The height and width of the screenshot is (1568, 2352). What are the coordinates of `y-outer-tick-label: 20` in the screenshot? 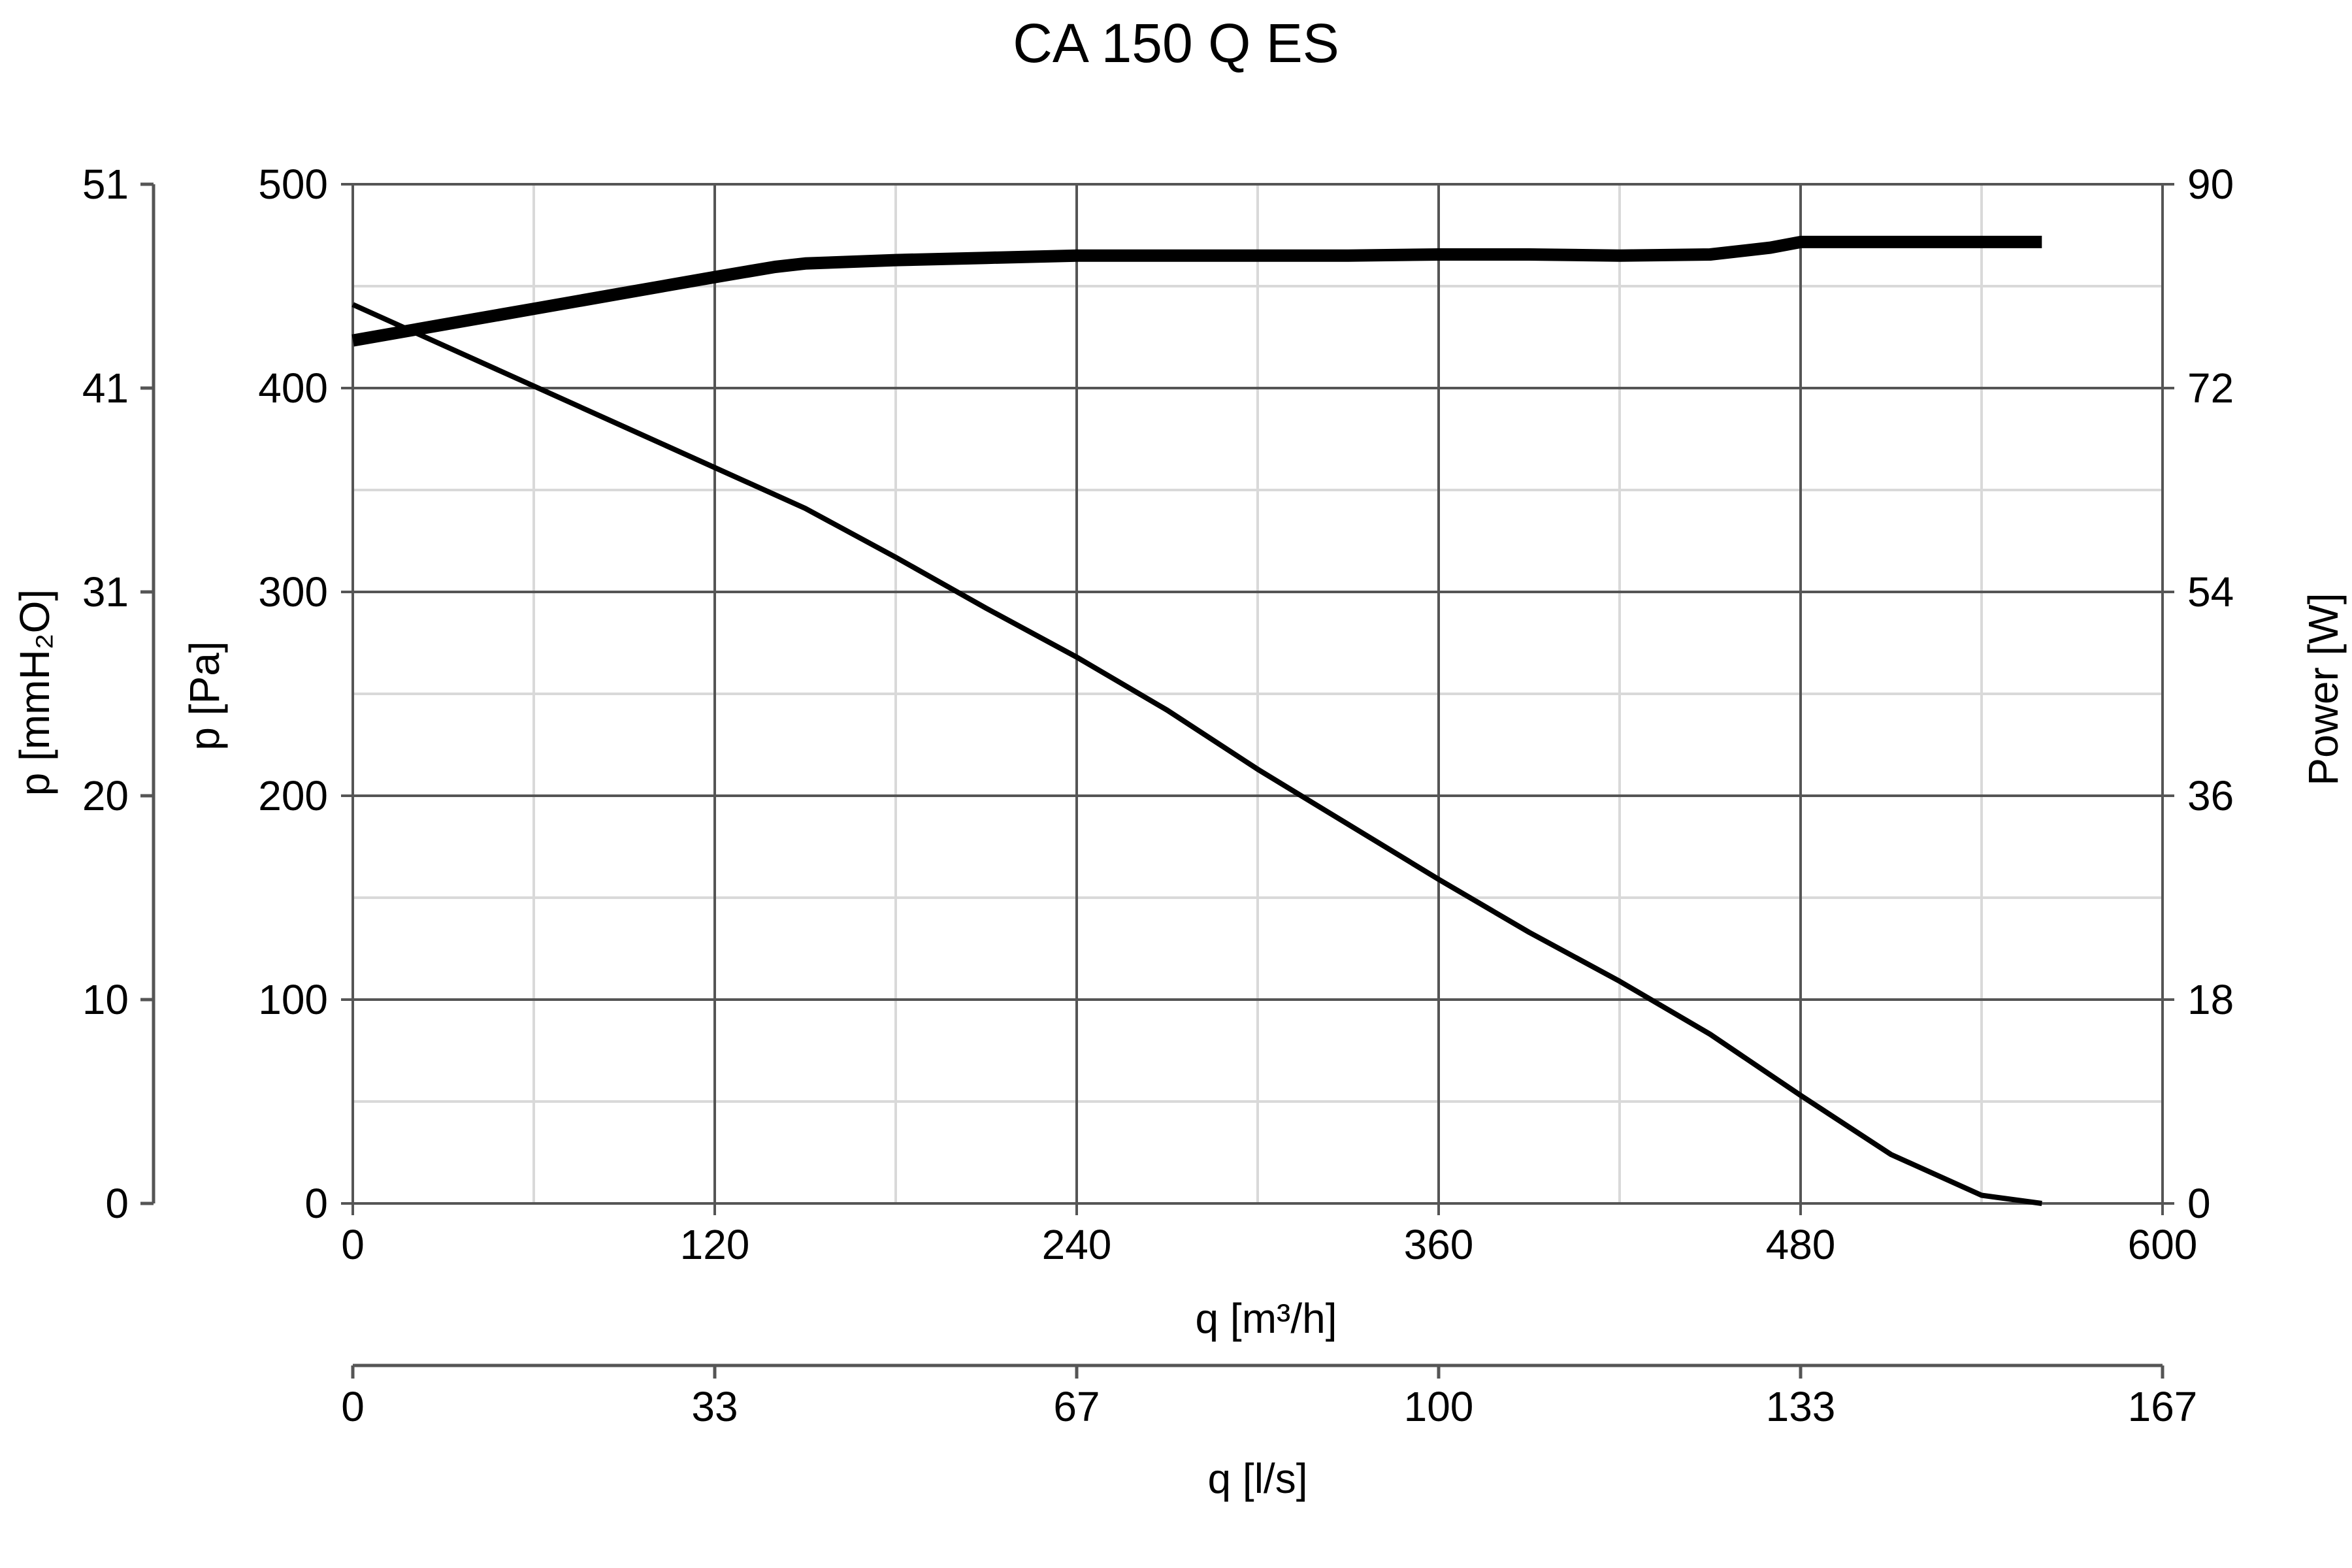 It's located at (105, 795).